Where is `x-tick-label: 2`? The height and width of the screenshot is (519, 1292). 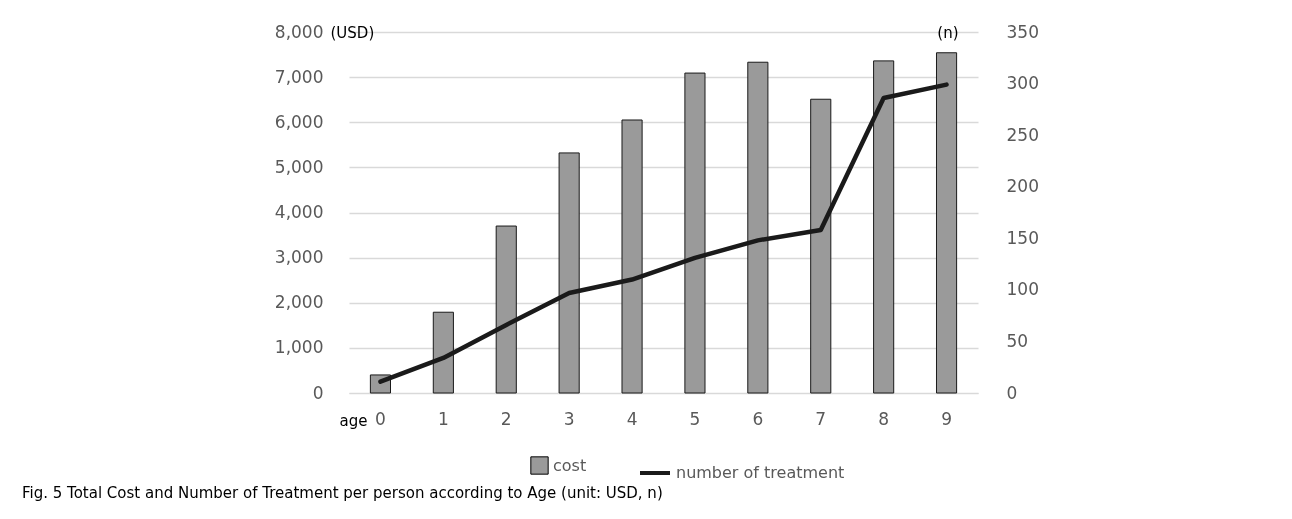 x-tick-label: 2 is located at coordinates (506, 418).